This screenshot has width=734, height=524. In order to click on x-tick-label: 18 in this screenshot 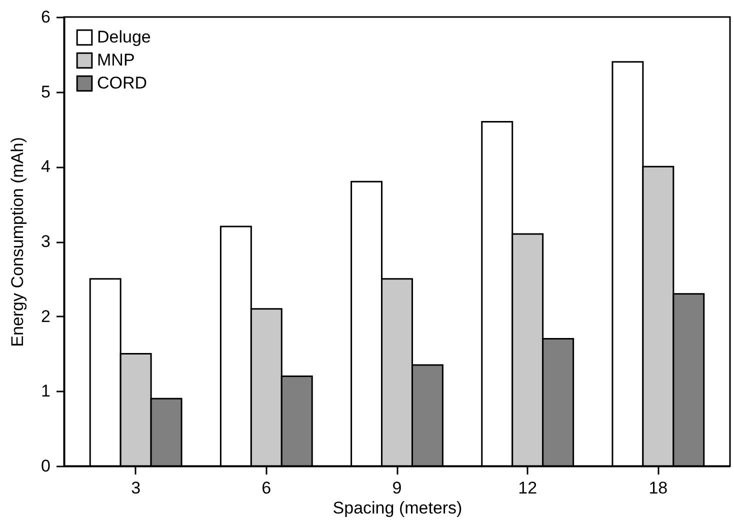, I will do `click(658, 488)`.